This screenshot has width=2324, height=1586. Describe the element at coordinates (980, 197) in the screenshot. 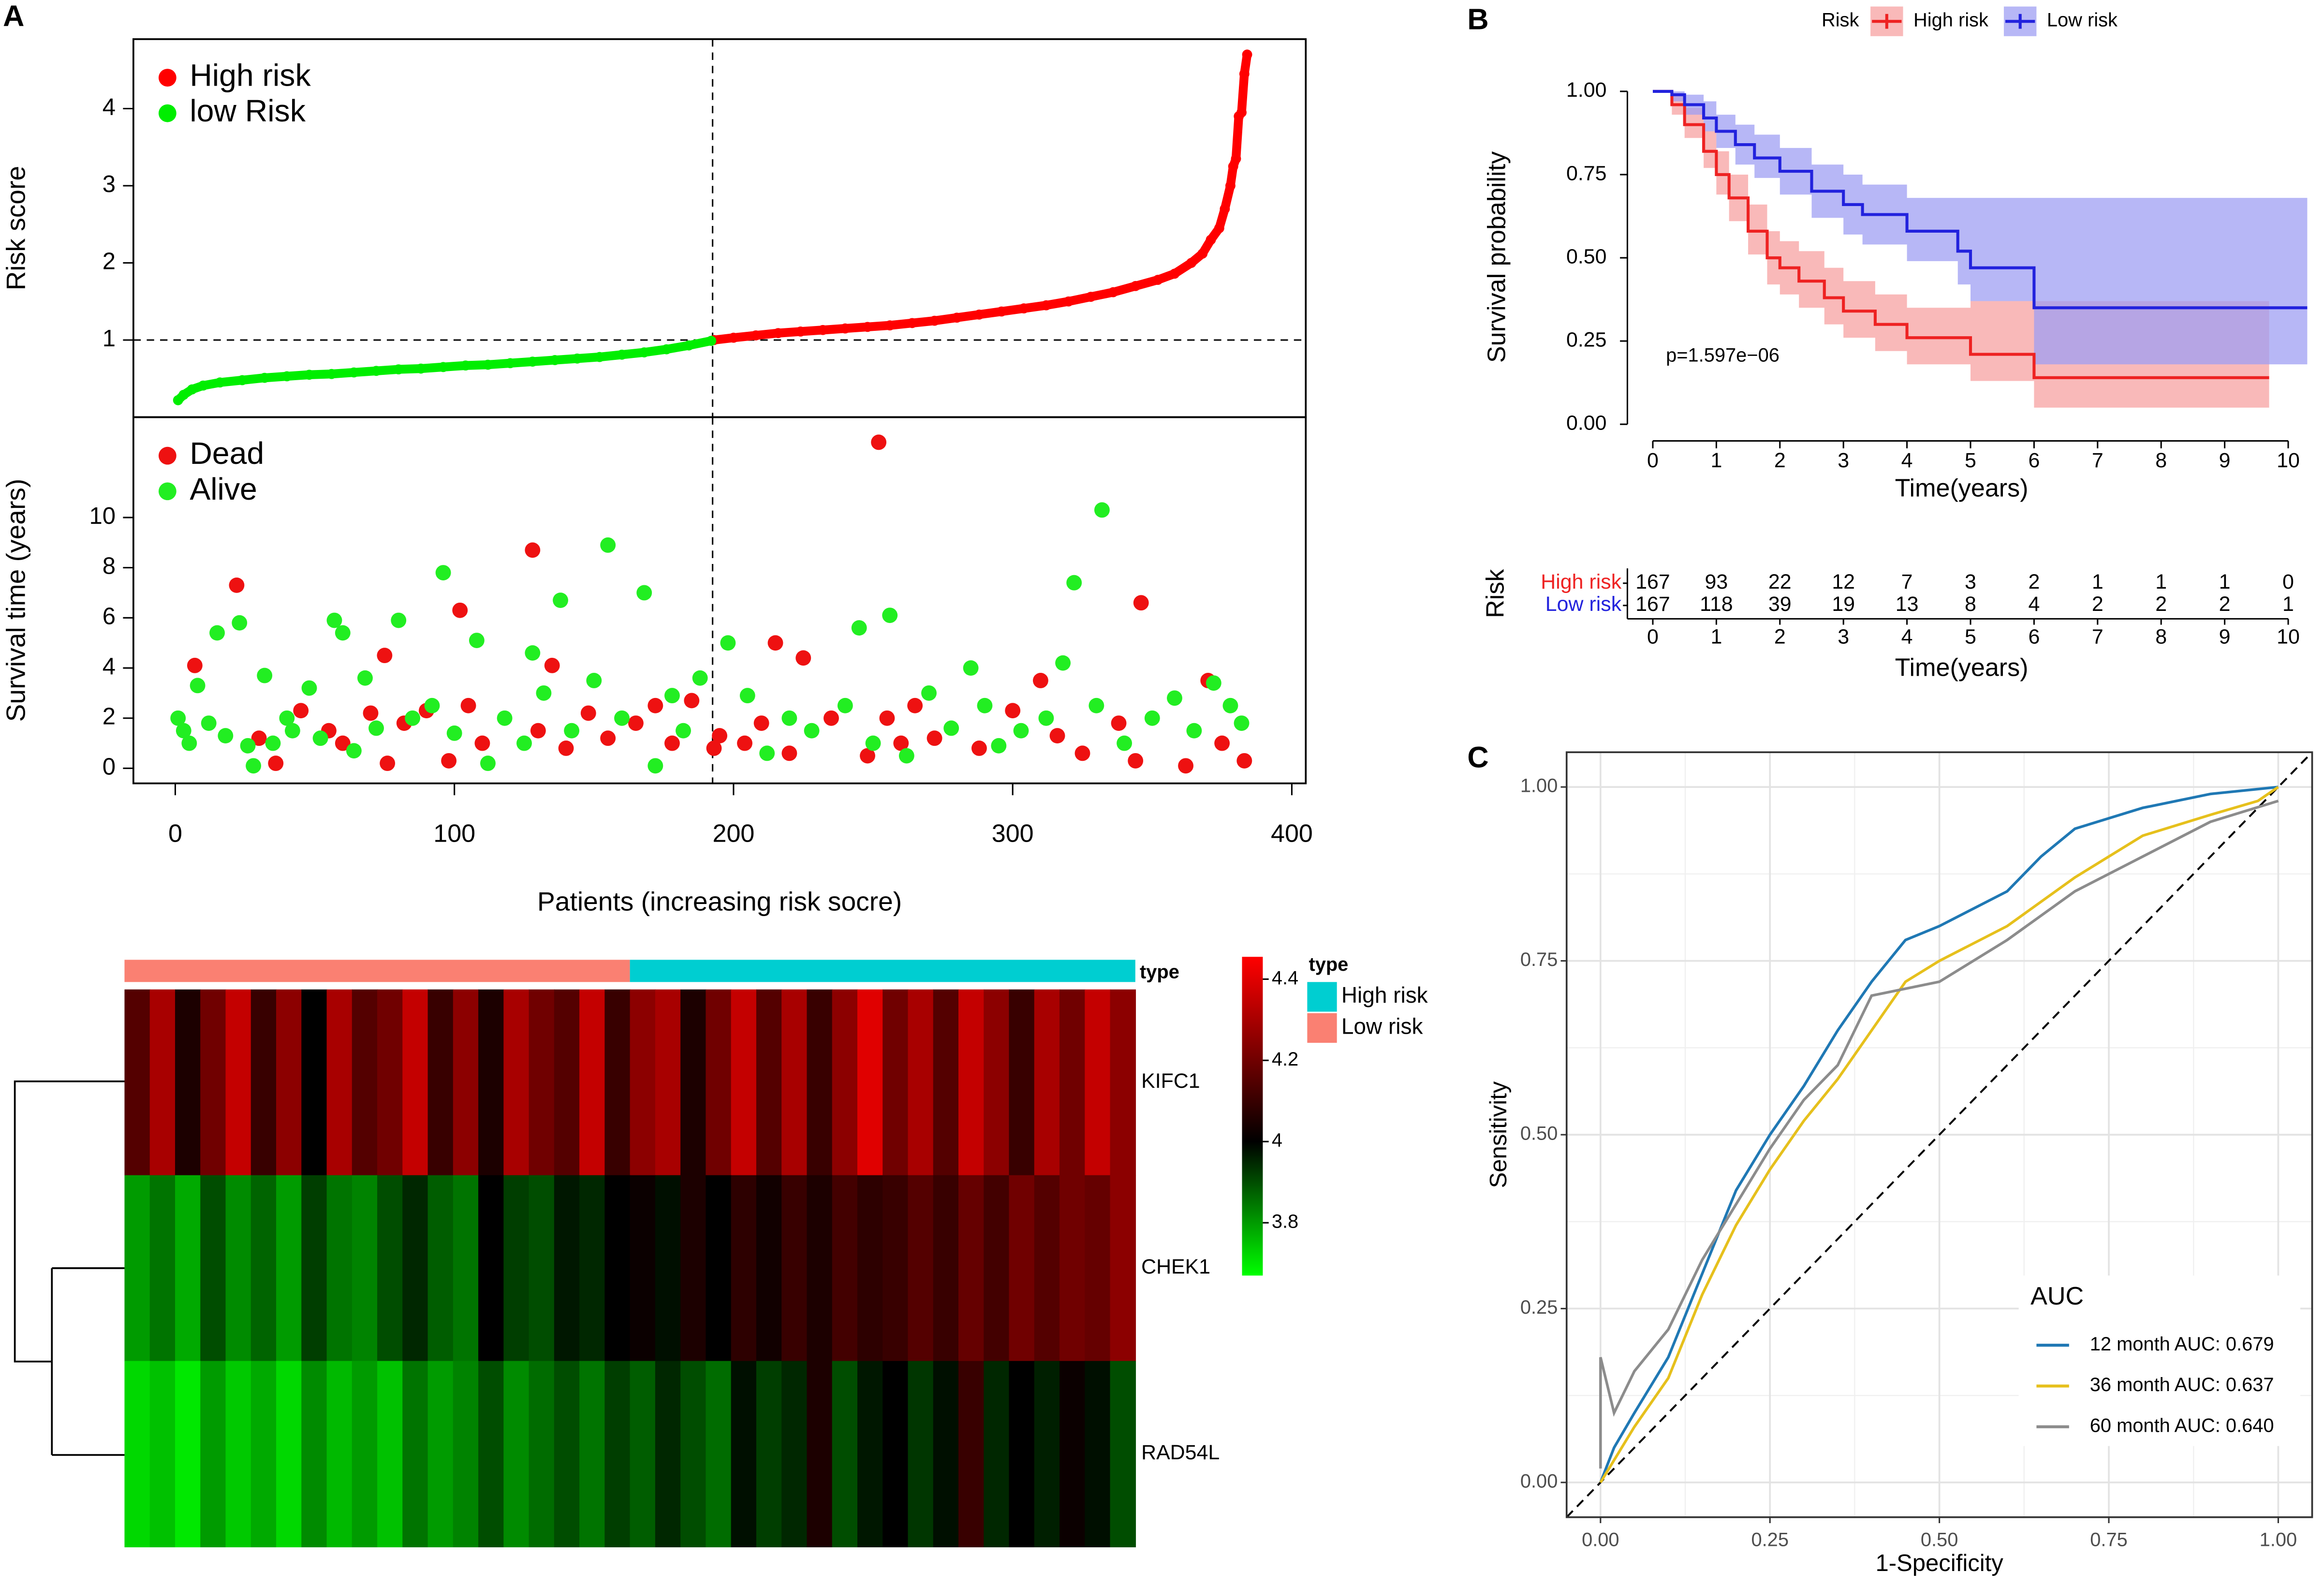

I see `risk-curve` at that location.